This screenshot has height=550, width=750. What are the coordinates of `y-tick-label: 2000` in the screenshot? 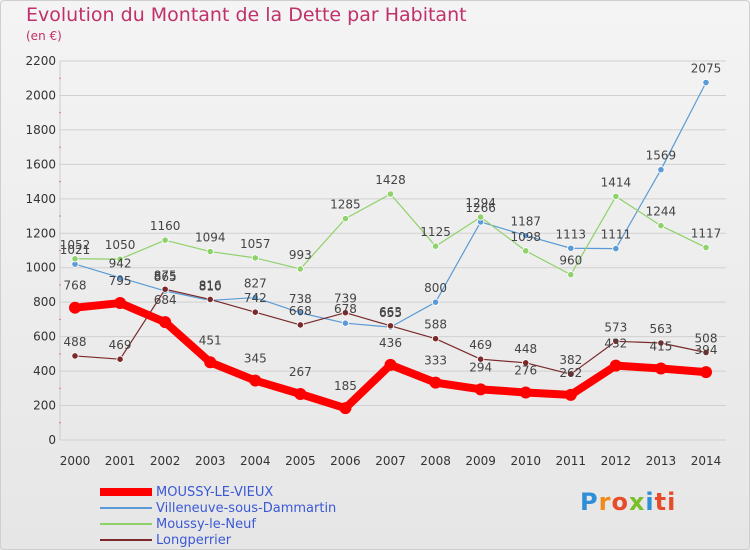 It's located at (40, 95).